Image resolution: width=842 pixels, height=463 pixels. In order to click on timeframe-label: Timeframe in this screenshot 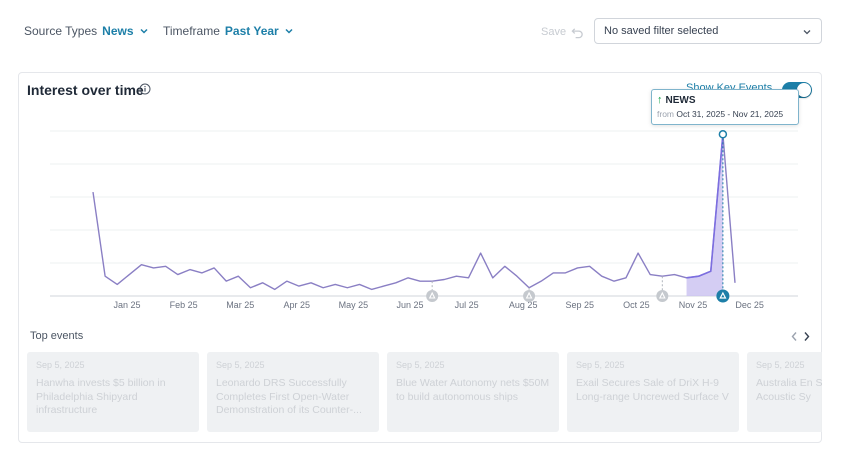, I will do `click(191, 31)`.